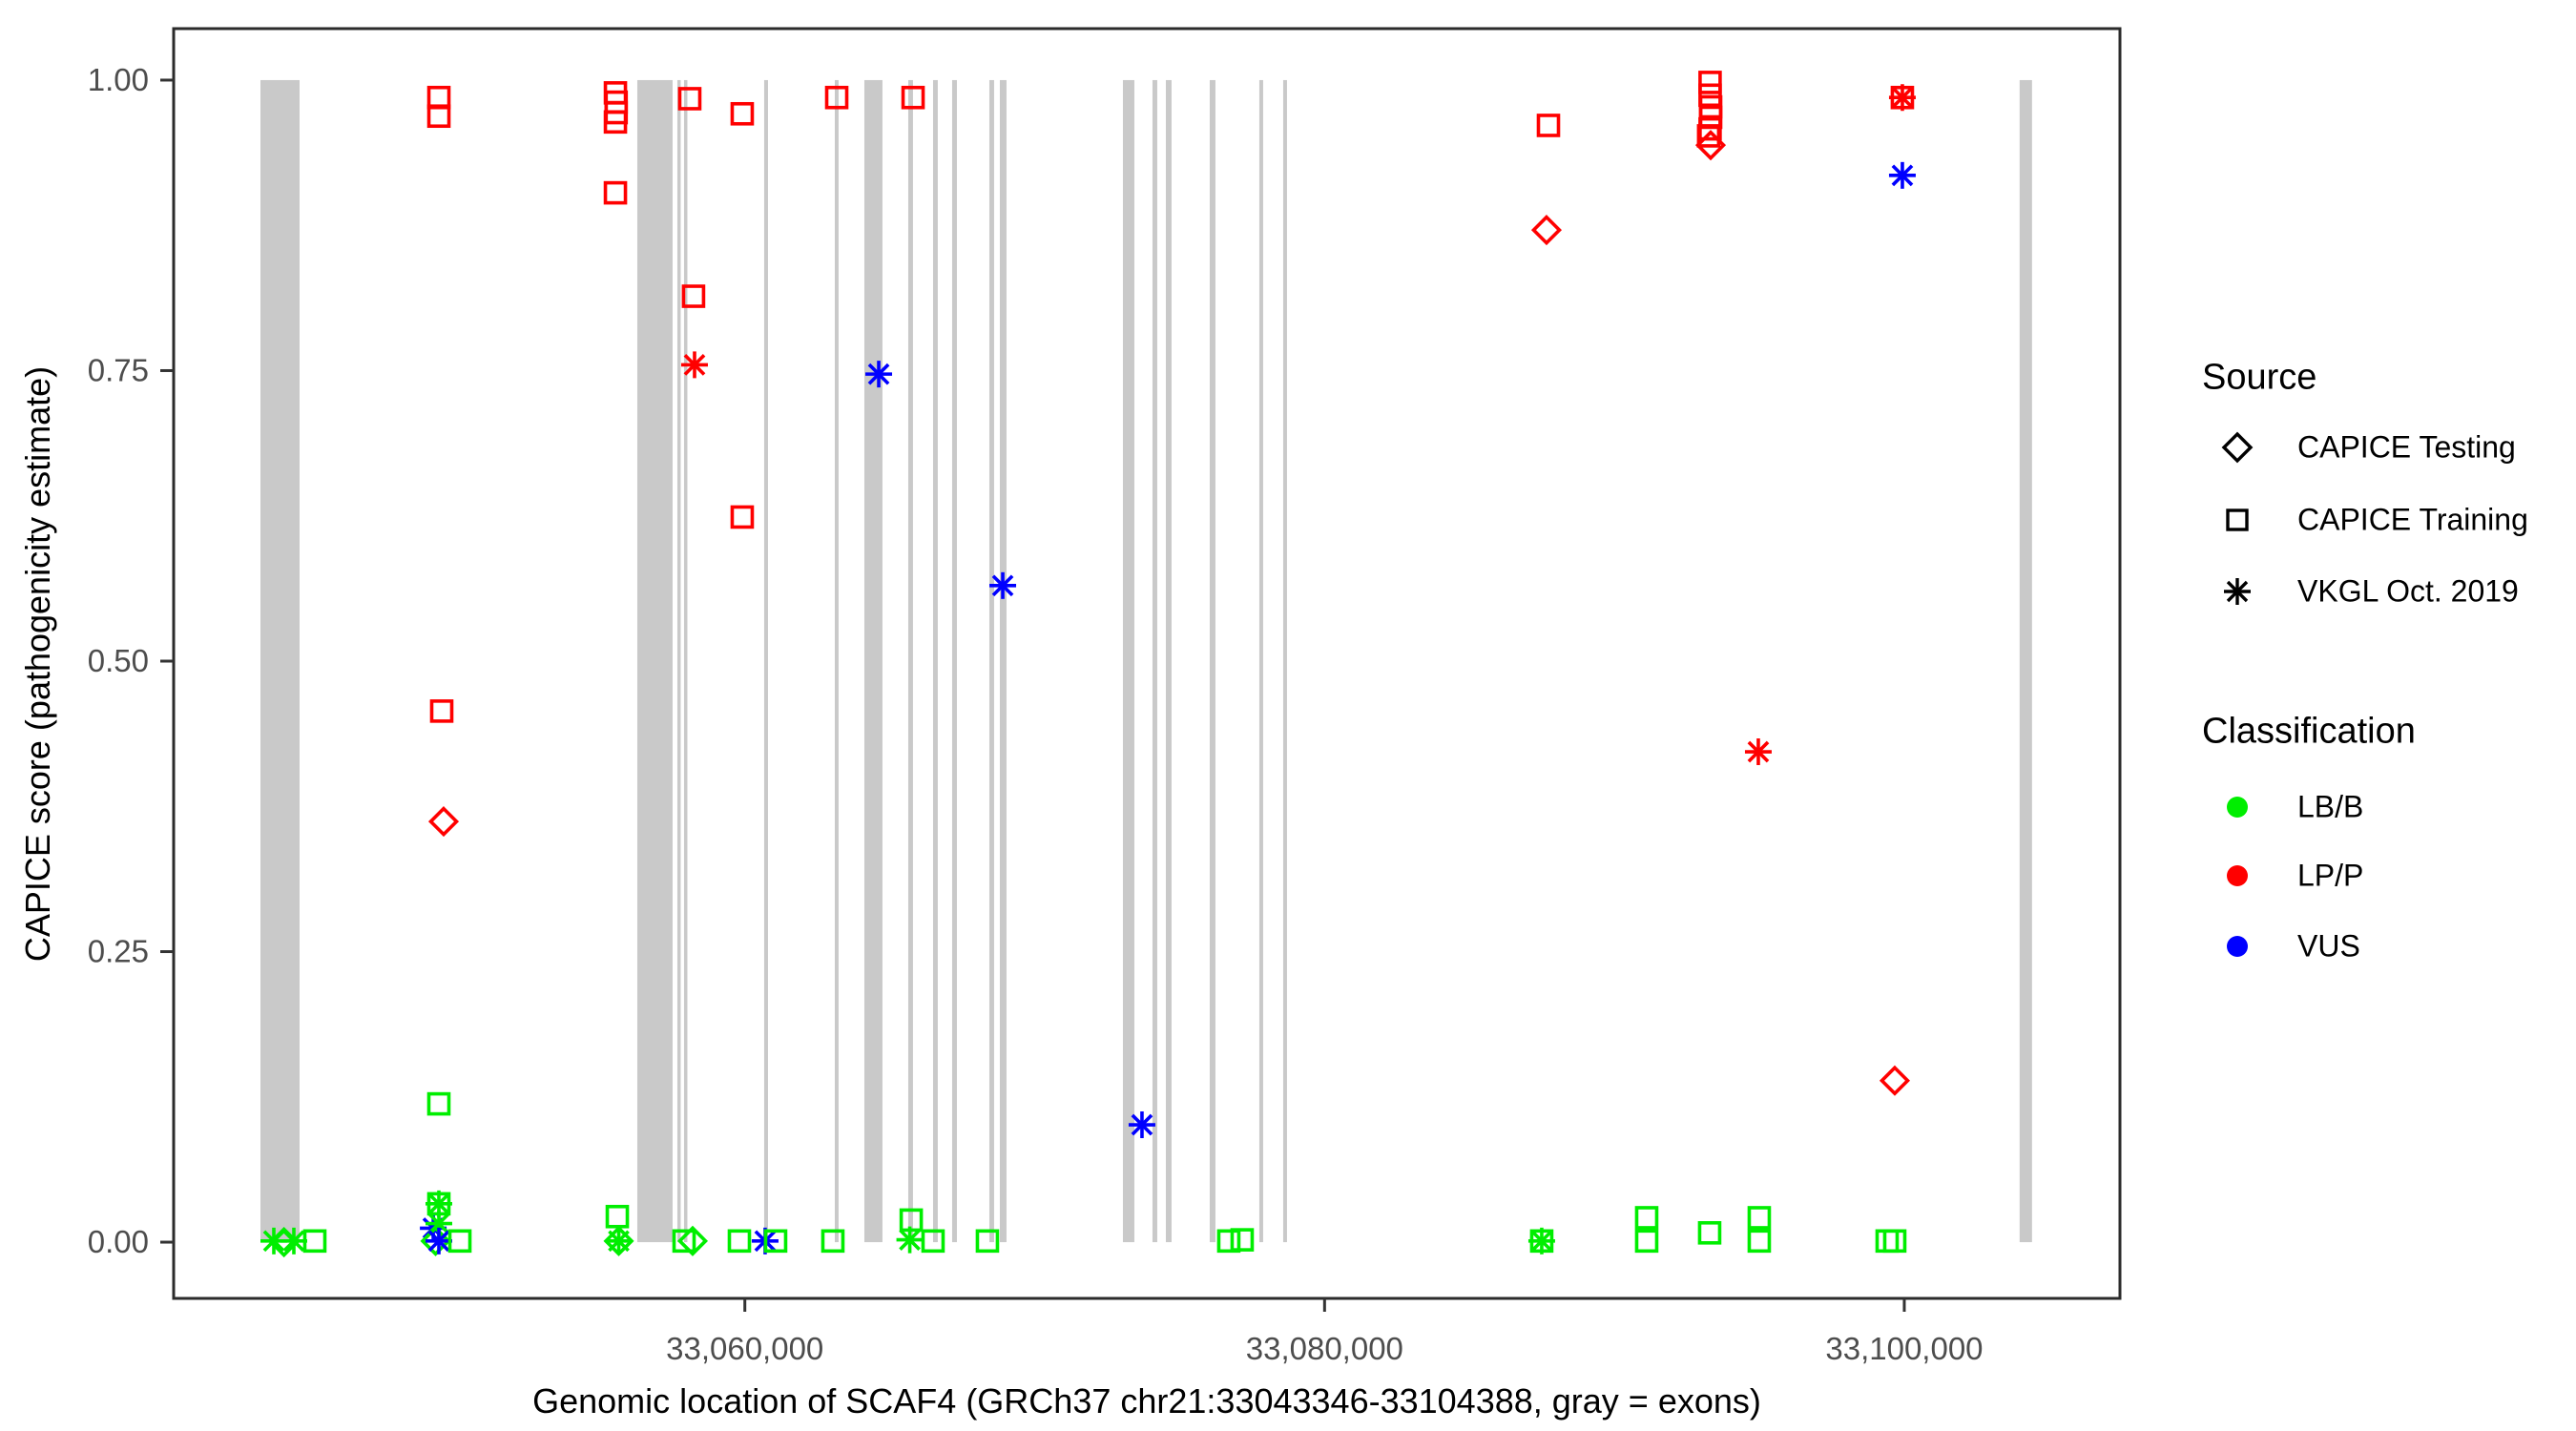  Describe the element at coordinates (2408, 591) in the screenshot. I see `legend-item-label: VKGL Oct. 2019` at that location.